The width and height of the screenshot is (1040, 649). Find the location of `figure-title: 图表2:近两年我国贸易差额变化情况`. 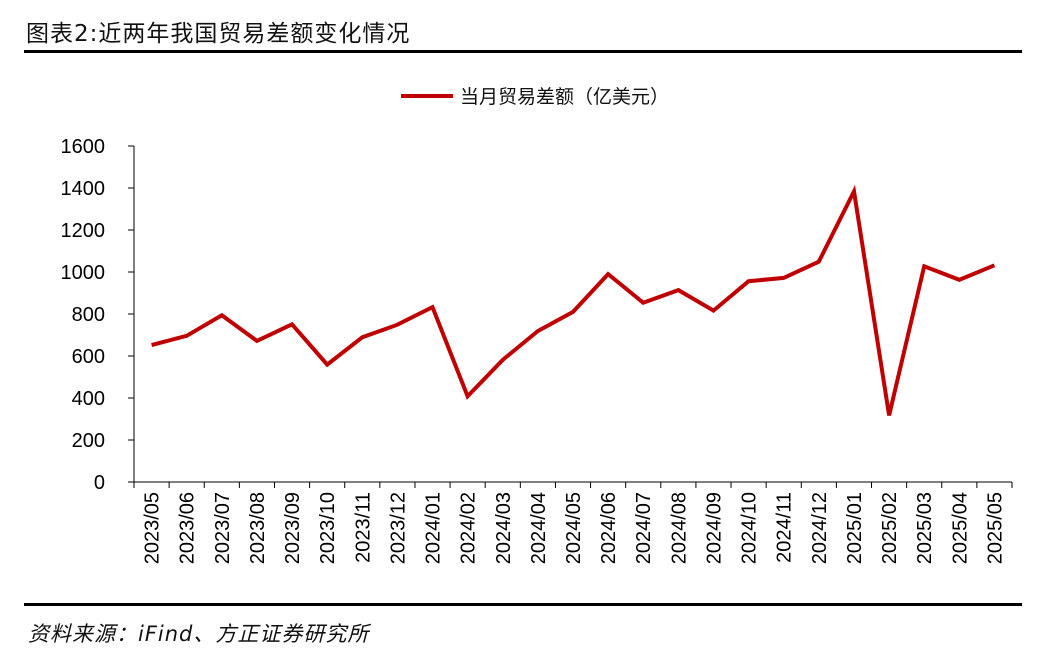

figure-title: 图表2:近两年我国贸易差额变化情况 is located at coordinates (218, 34).